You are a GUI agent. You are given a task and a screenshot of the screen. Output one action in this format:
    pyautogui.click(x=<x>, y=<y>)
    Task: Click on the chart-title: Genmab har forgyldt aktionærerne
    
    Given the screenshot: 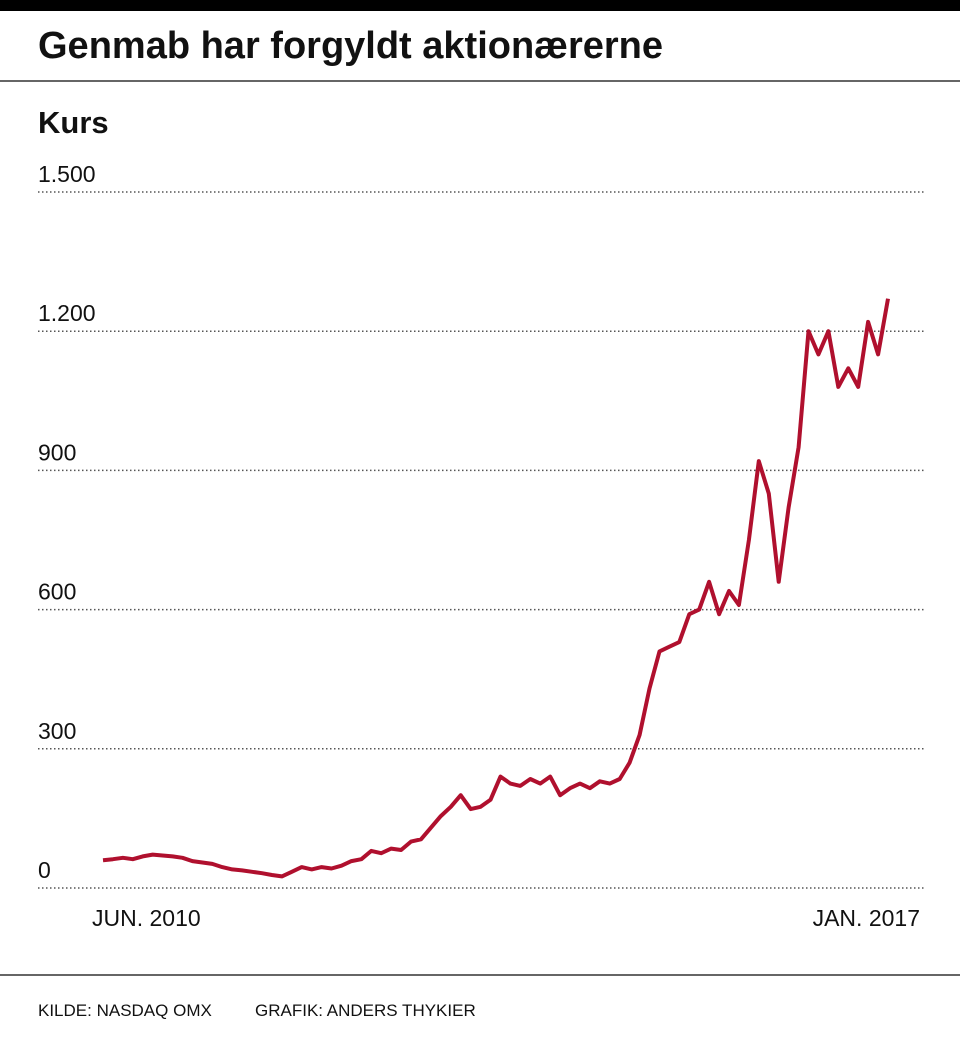 What is the action you would take?
    pyautogui.click(x=350, y=46)
    